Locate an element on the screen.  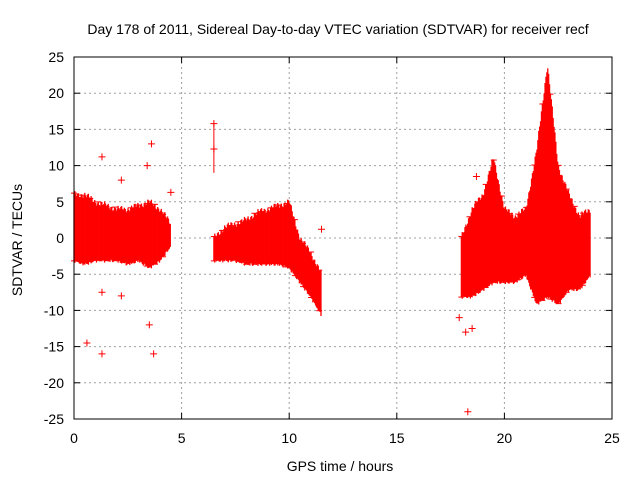
y-tick-label: -5 is located at coordinates (58, 274).